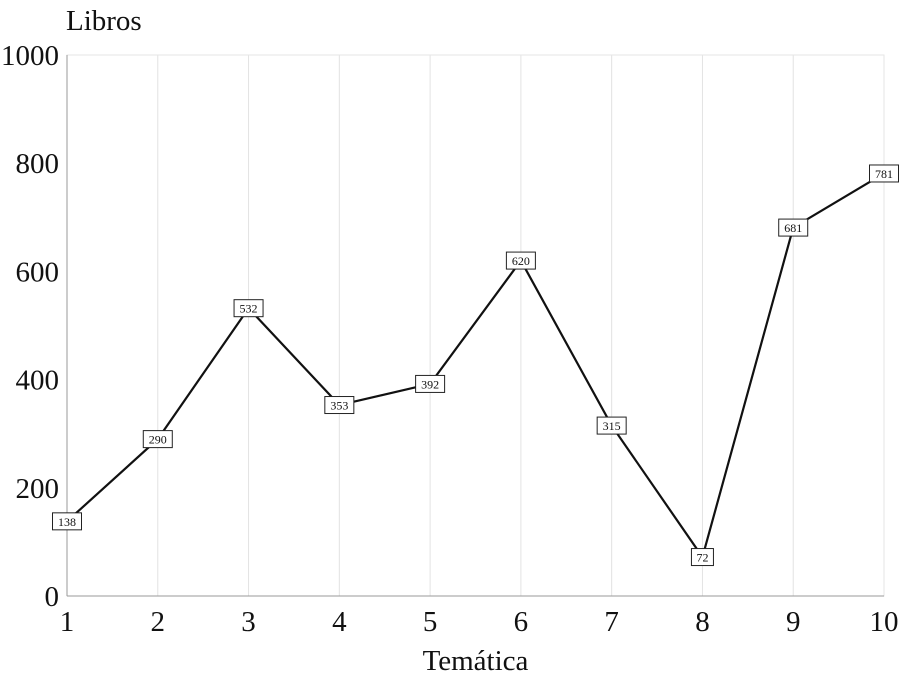 This screenshot has width=912, height=680. I want to click on data-label-text: 781, so click(884, 174).